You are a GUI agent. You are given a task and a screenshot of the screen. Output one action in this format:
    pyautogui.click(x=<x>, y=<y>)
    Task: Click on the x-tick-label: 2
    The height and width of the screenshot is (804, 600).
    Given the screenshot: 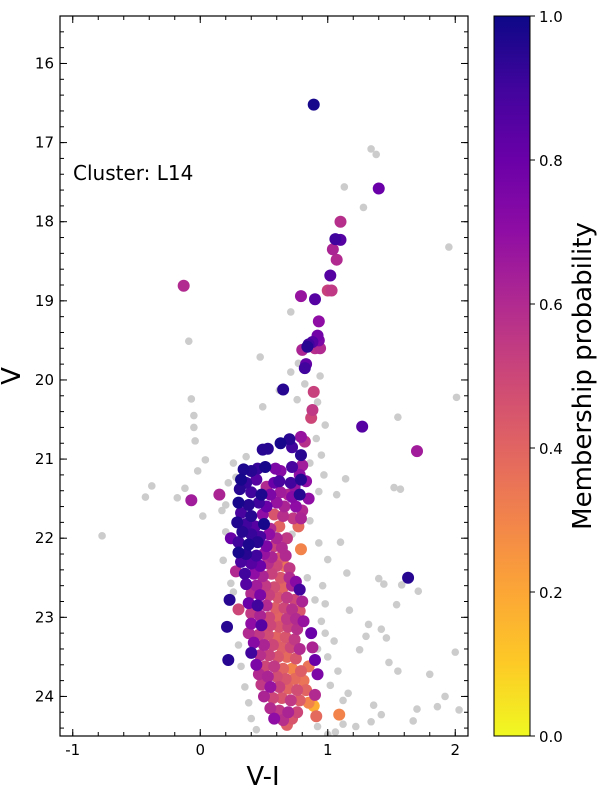 What is the action you would take?
    pyautogui.click(x=455, y=750)
    